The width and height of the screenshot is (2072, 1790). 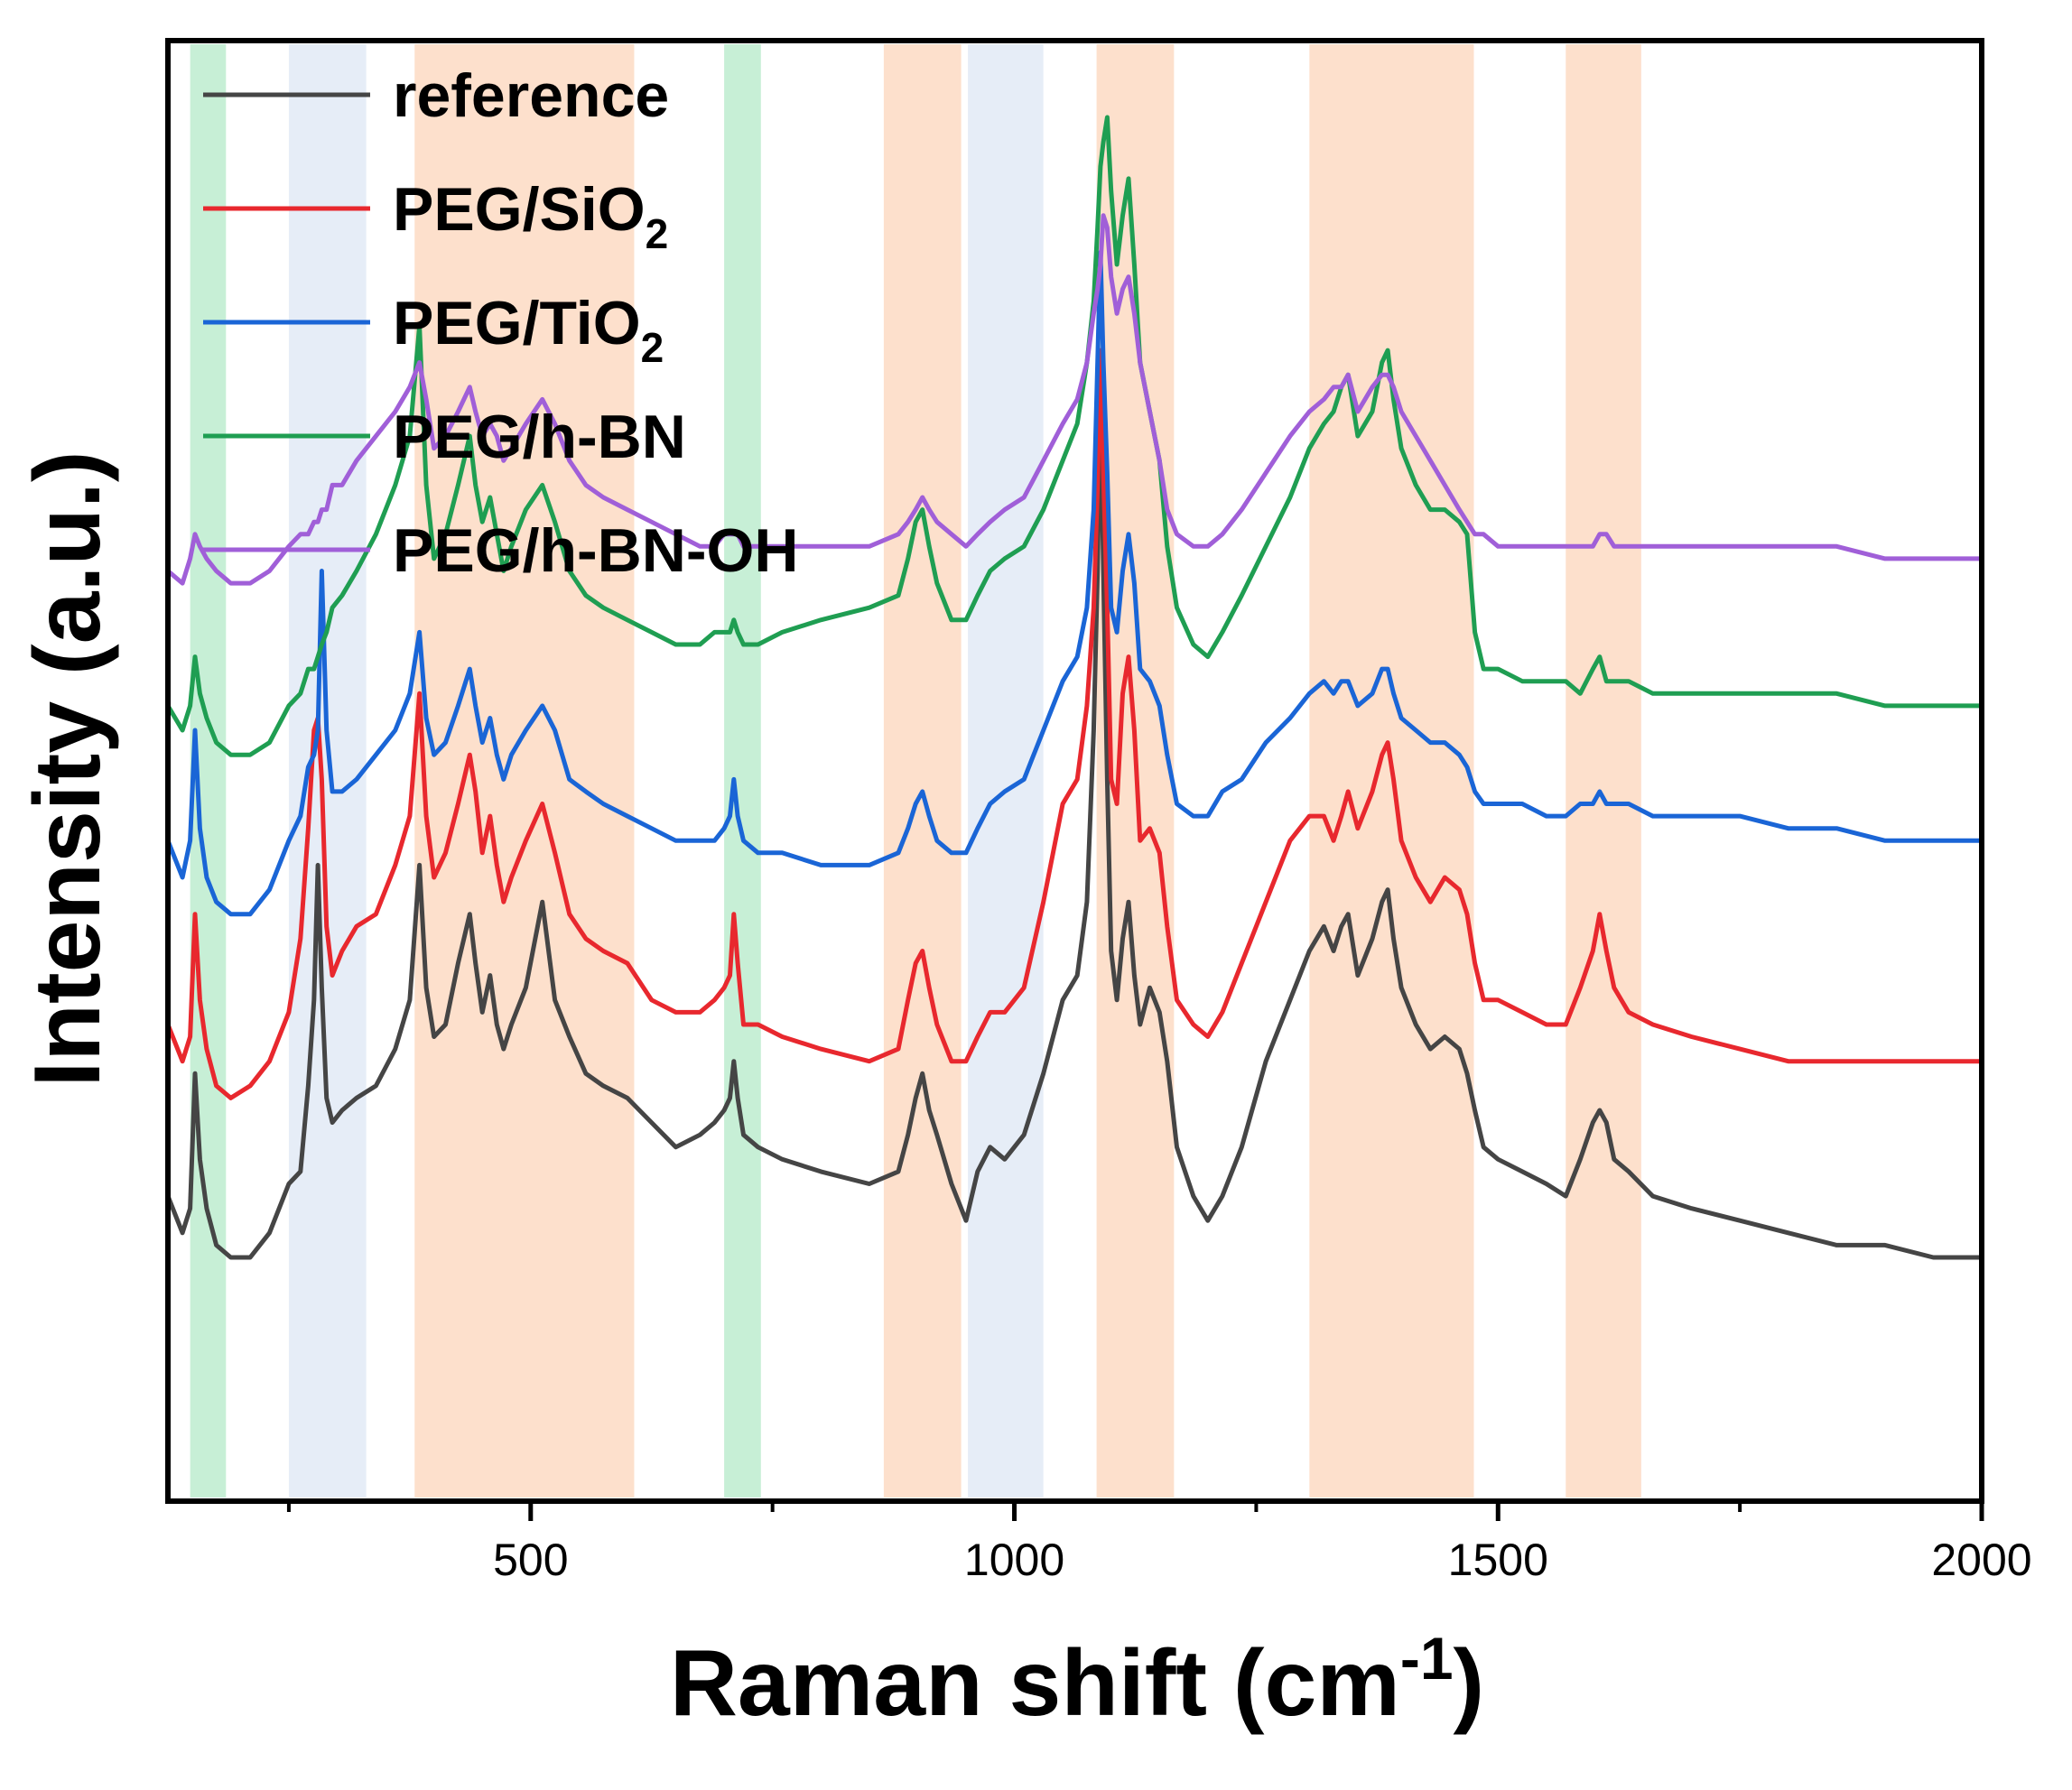 I want to click on x-axis-label-sup: -1, so click(x=1427, y=1658).